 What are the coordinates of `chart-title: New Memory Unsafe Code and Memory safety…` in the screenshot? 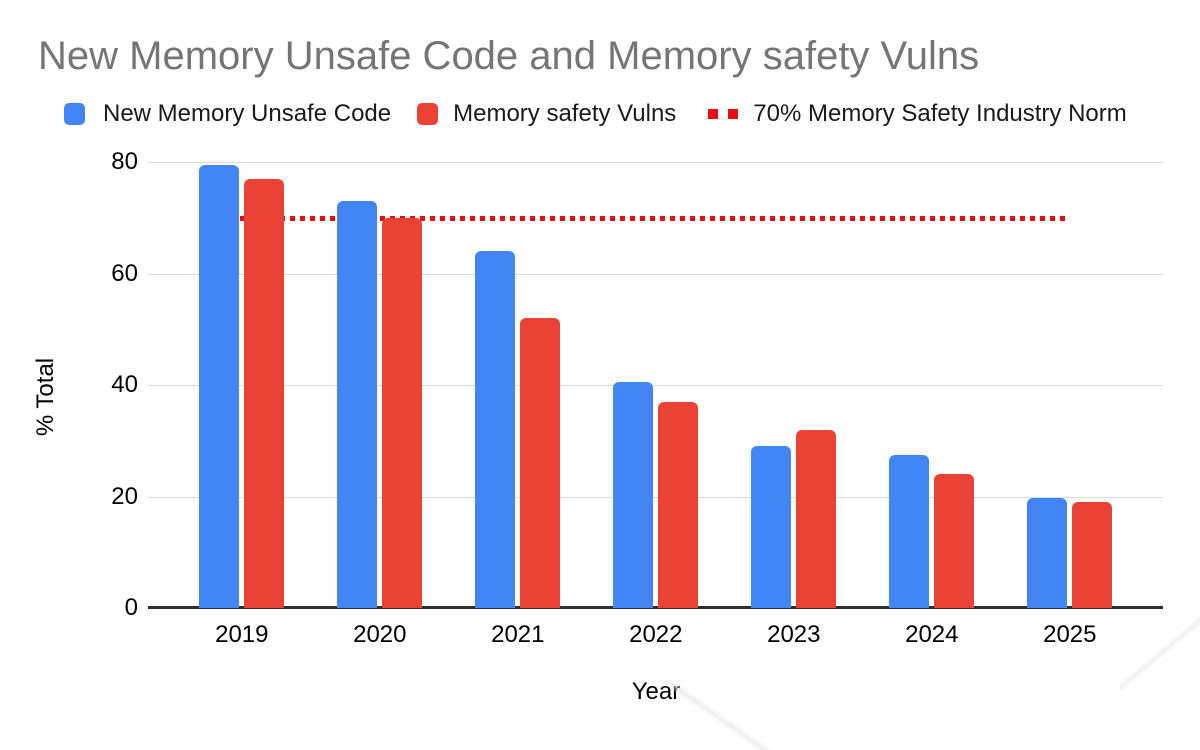 It's located at (509, 56).